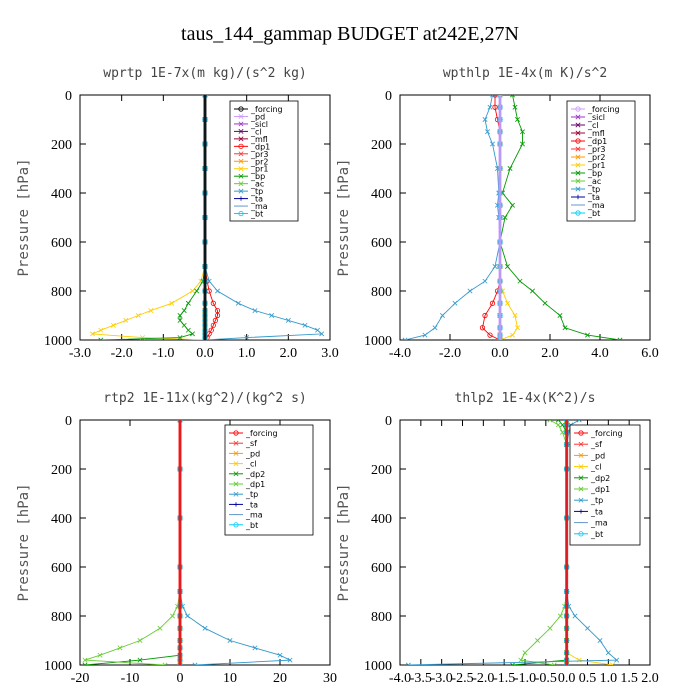 Image resolution: width=700 pixels, height=700 pixels. Describe the element at coordinates (388, 96) in the screenshot. I see `y-tick-label: 0` at that location.